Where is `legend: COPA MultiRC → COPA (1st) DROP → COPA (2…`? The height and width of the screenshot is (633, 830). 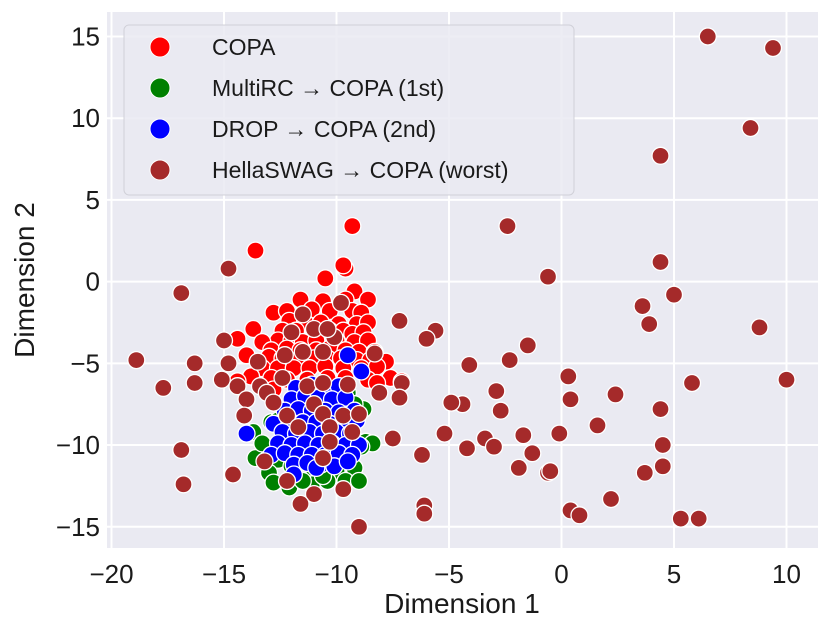 legend: COPA MultiRC → COPA (1st) DROP → COPA (2… is located at coordinates (349, 110).